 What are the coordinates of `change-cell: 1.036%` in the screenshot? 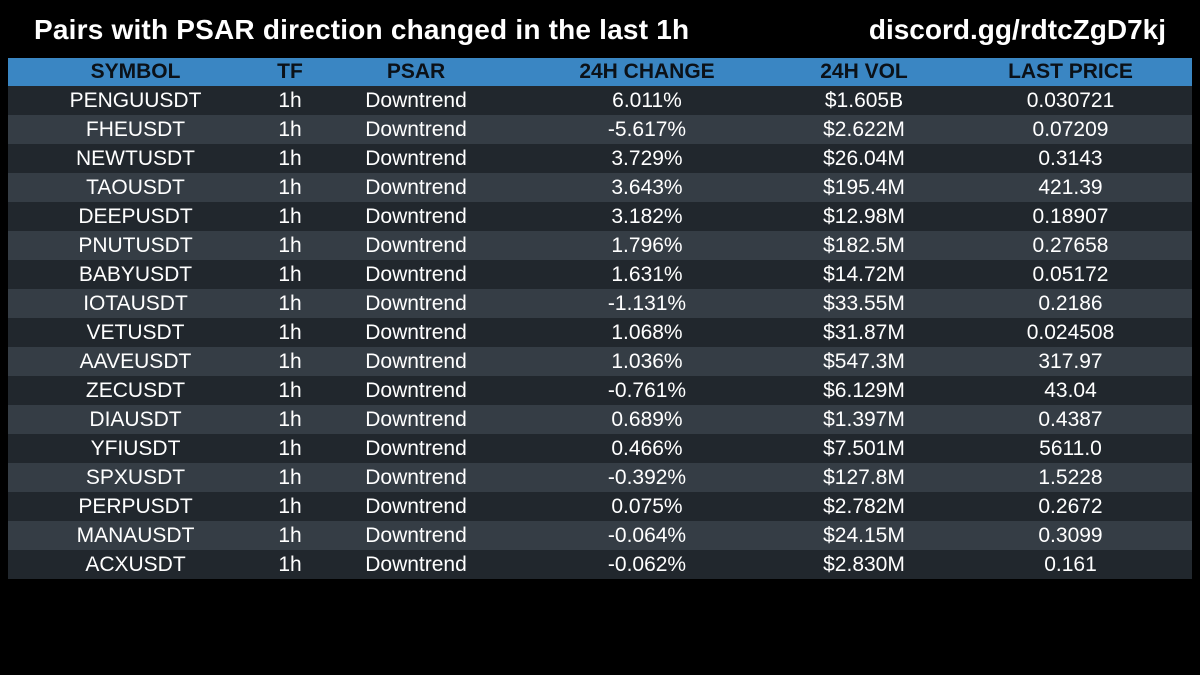 It's located at (647, 361).